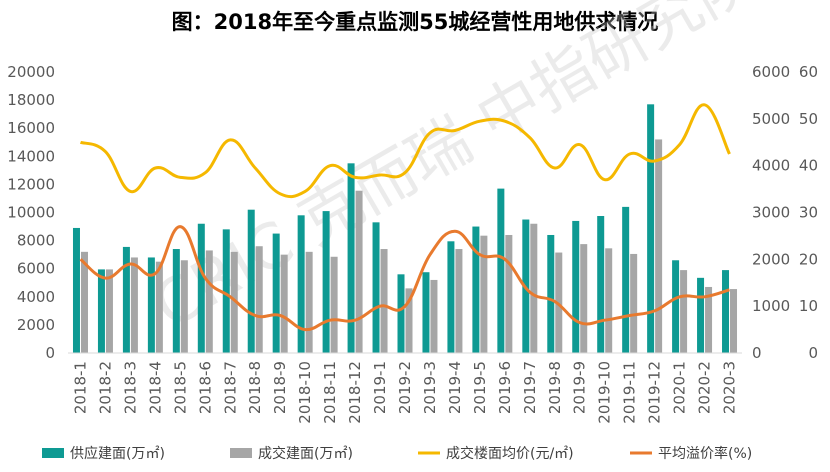 This screenshot has width=830, height=472. I want to click on left-axis-tick-label: 18000, so click(31, 100).